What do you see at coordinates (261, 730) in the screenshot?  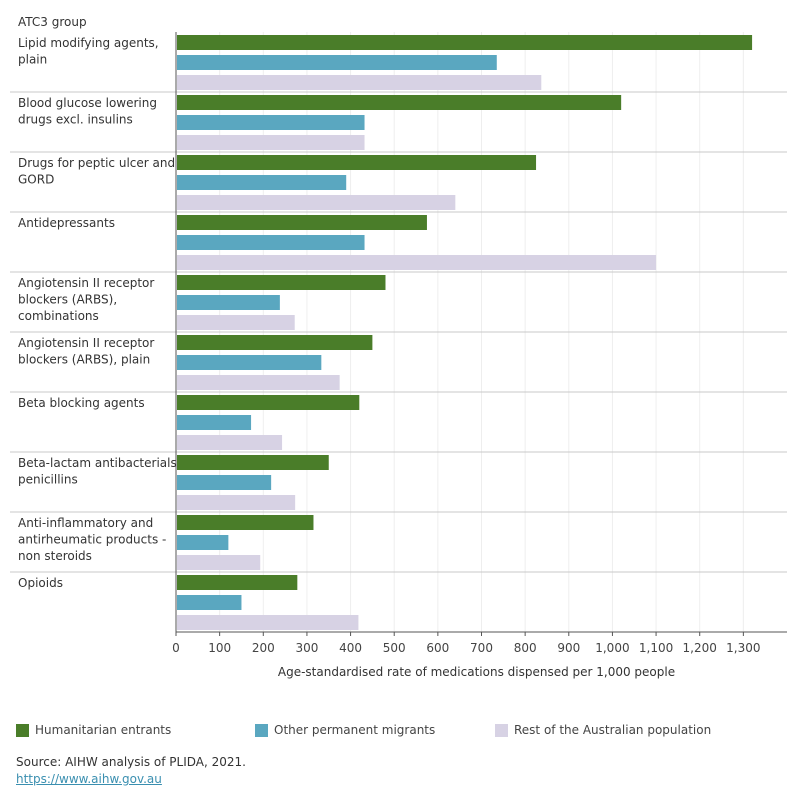 I see `legend-swatch-other-permanent` at bounding box center [261, 730].